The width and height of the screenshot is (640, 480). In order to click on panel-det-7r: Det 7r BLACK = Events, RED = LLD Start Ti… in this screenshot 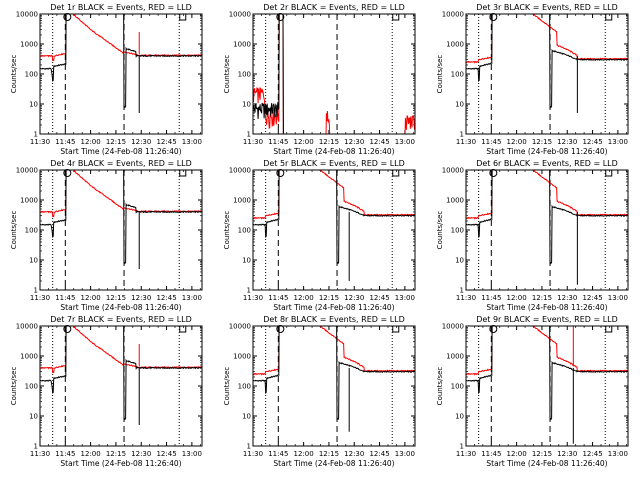, I will do `click(106, 391)`.